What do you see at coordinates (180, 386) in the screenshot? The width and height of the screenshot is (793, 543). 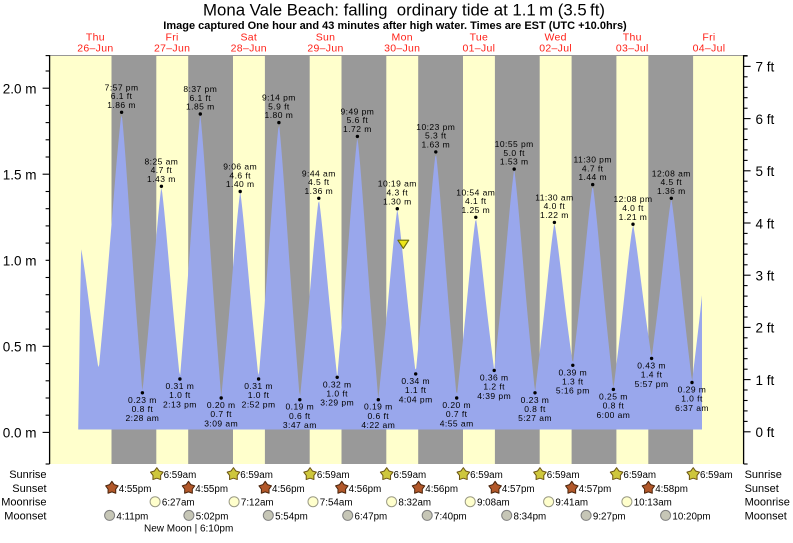 I see `svg-text: 0.31 m` at bounding box center [180, 386].